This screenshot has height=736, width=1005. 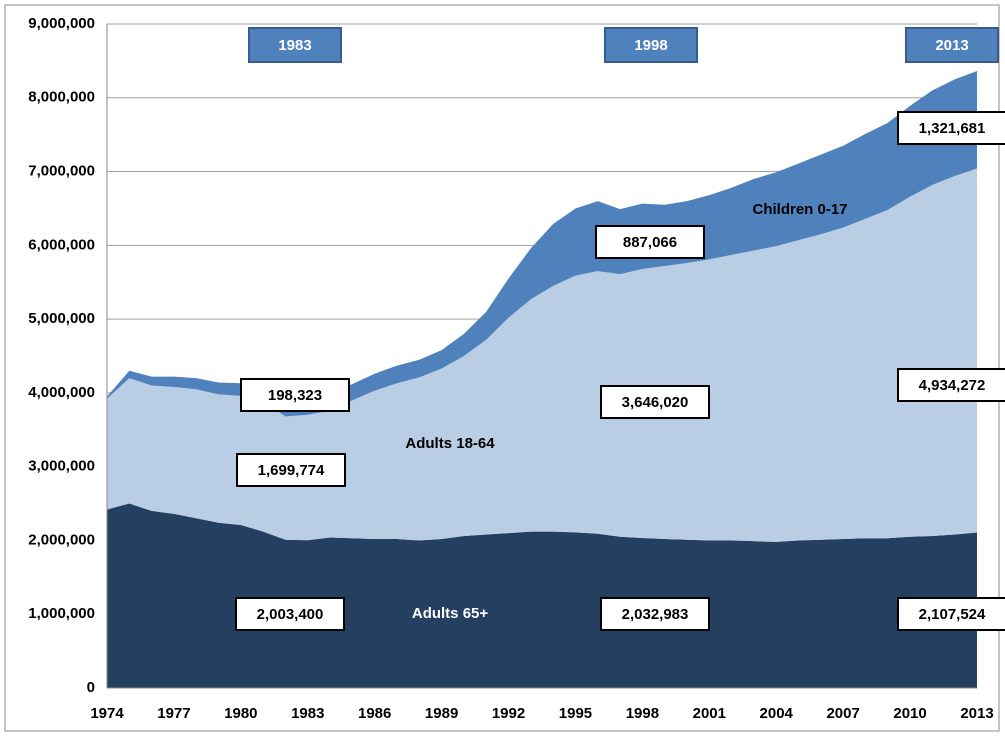 I want to click on y-tick-label: 2,000,000, so click(x=61, y=539).